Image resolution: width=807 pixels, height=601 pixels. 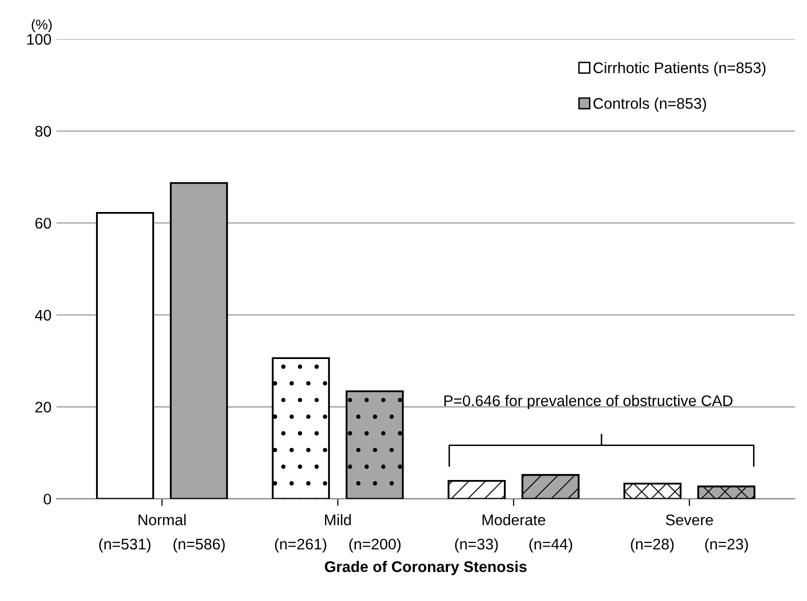 What do you see at coordinates (39, 39) in the screenshot?
I see `y-tick-label: 100` at bounding box center [39, 39].